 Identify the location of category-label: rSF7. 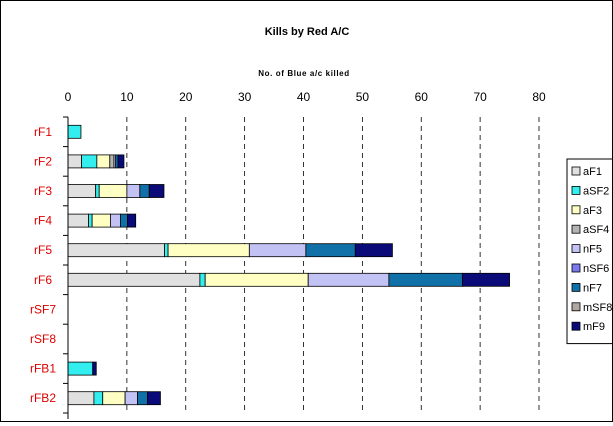
(43, 309).